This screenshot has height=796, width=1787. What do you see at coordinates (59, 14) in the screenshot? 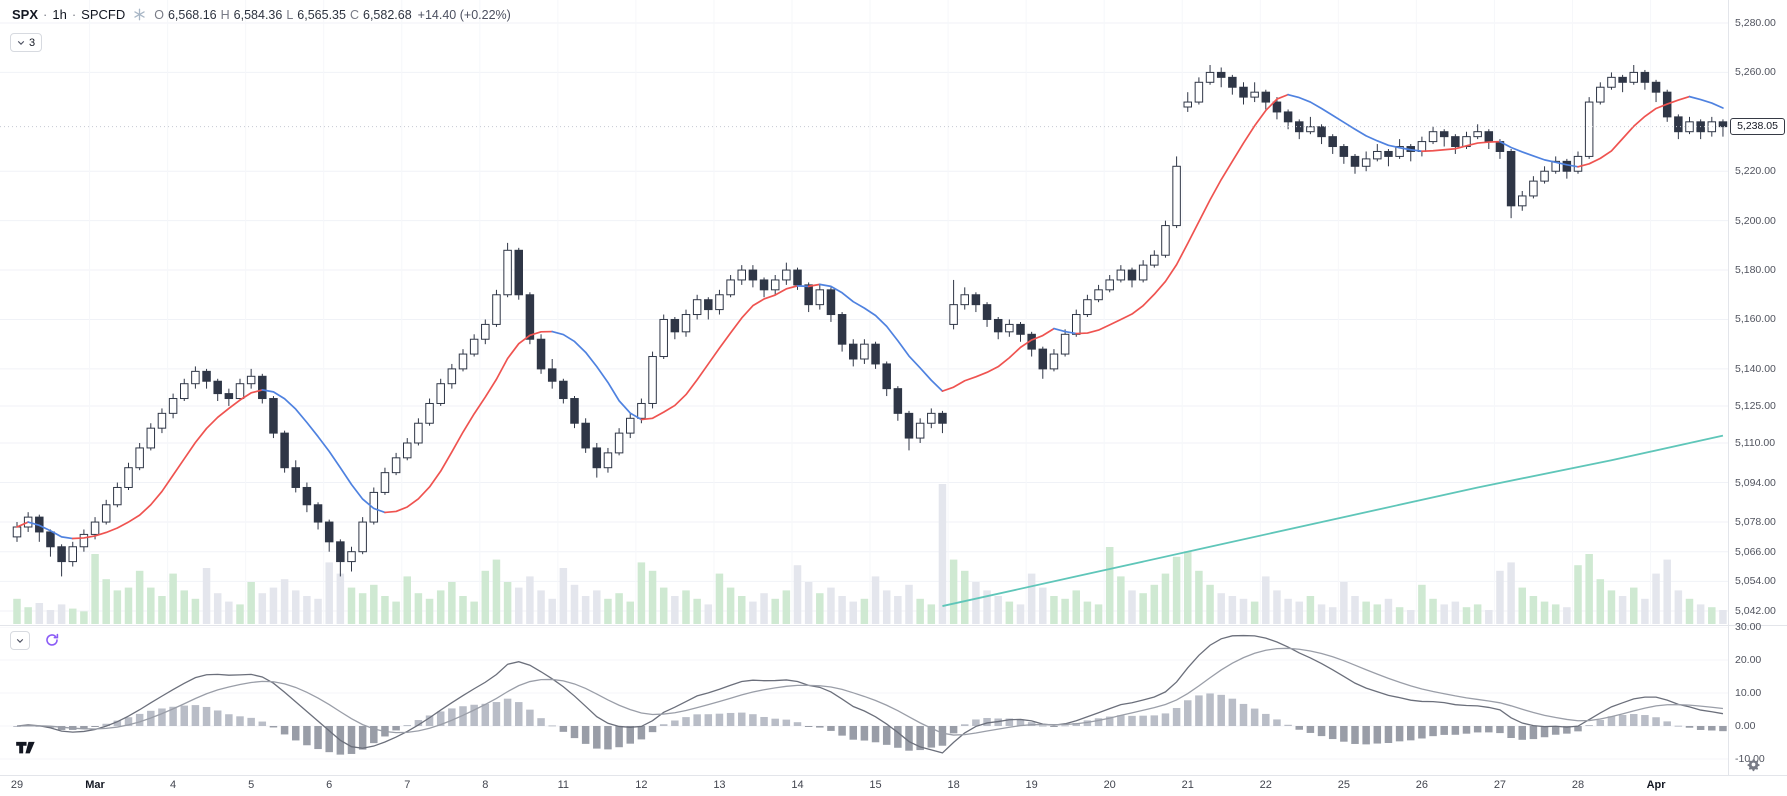
I see `interval-label: 1h` at bounding box center [59, 14].